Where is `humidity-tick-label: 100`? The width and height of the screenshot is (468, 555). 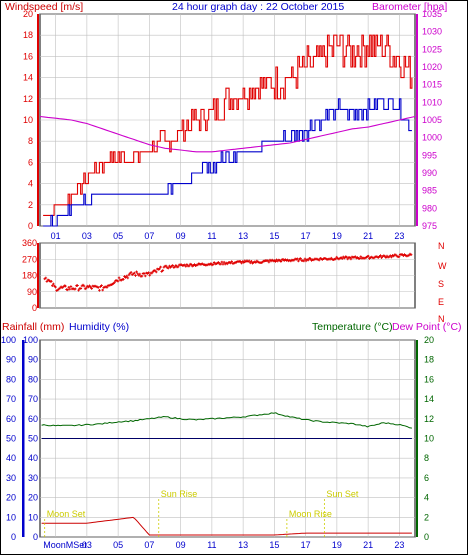 humidity-tick-label: 100 is located at coordinates (30, 340).